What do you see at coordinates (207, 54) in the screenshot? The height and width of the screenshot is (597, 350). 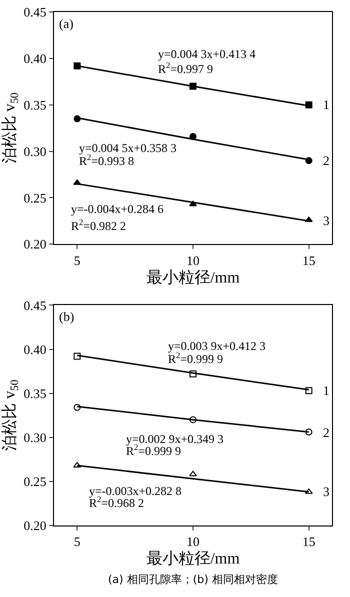 I see `annotation: y=0.004 3x+0.413 4` at bounding box center [207, 54].